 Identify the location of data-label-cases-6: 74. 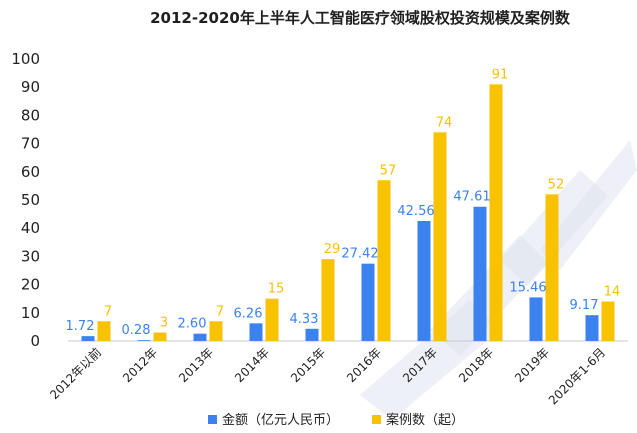
(444, 122).